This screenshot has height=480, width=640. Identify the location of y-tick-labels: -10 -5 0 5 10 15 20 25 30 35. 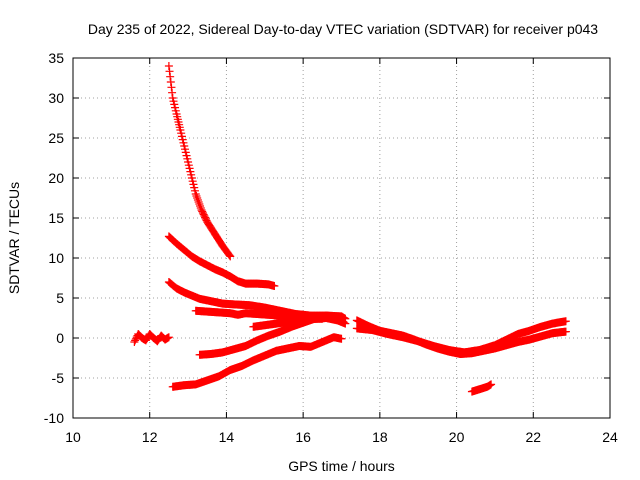
(54, 238).